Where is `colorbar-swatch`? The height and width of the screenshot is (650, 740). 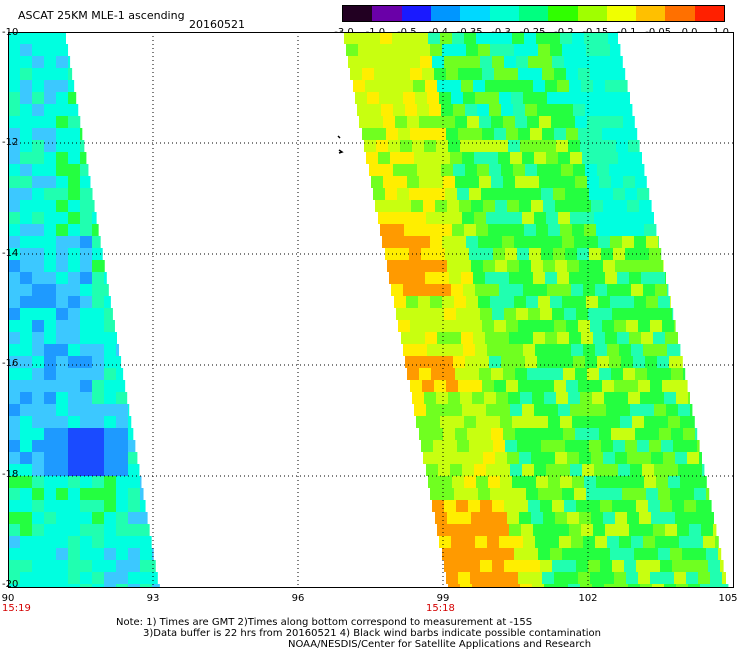 colorbar-swatch is located at coordinates (563, 13).